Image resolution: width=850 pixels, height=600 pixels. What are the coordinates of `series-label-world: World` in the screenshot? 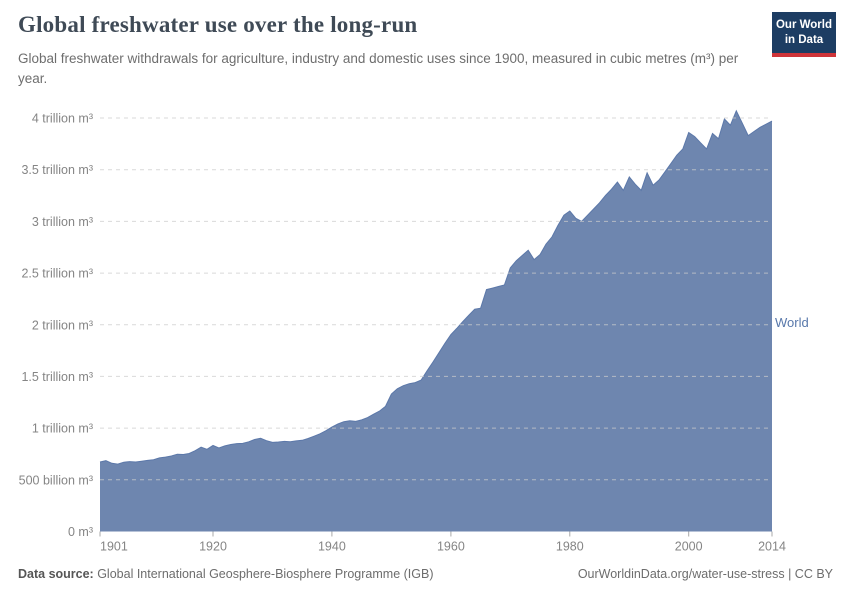 It's located at (792, 322).